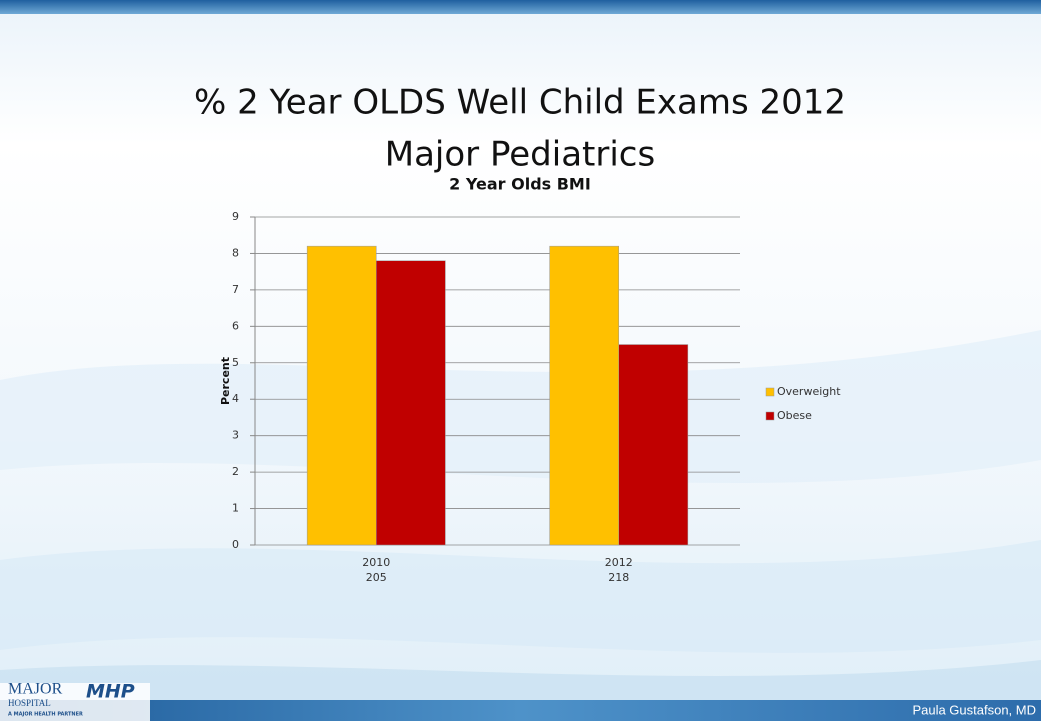 The image size is (1041, 721). What do you see at coordinates (235, 289) in the screenshot?
I see `y-tick-label: 7` at bounding box center [235, 289].